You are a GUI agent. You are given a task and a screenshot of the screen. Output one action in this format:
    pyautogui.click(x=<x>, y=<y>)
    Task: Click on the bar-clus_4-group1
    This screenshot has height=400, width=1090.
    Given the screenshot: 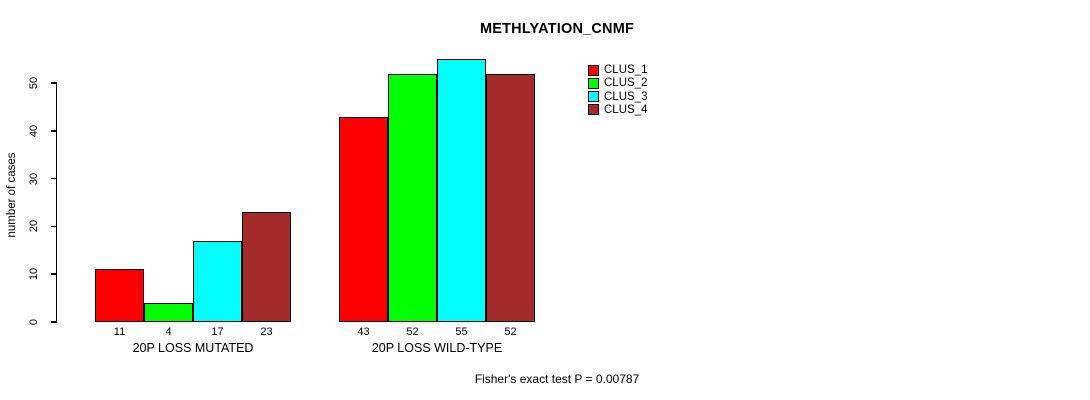 What is the action you would take?
    pyautogui.click(x=266, y=267)
    